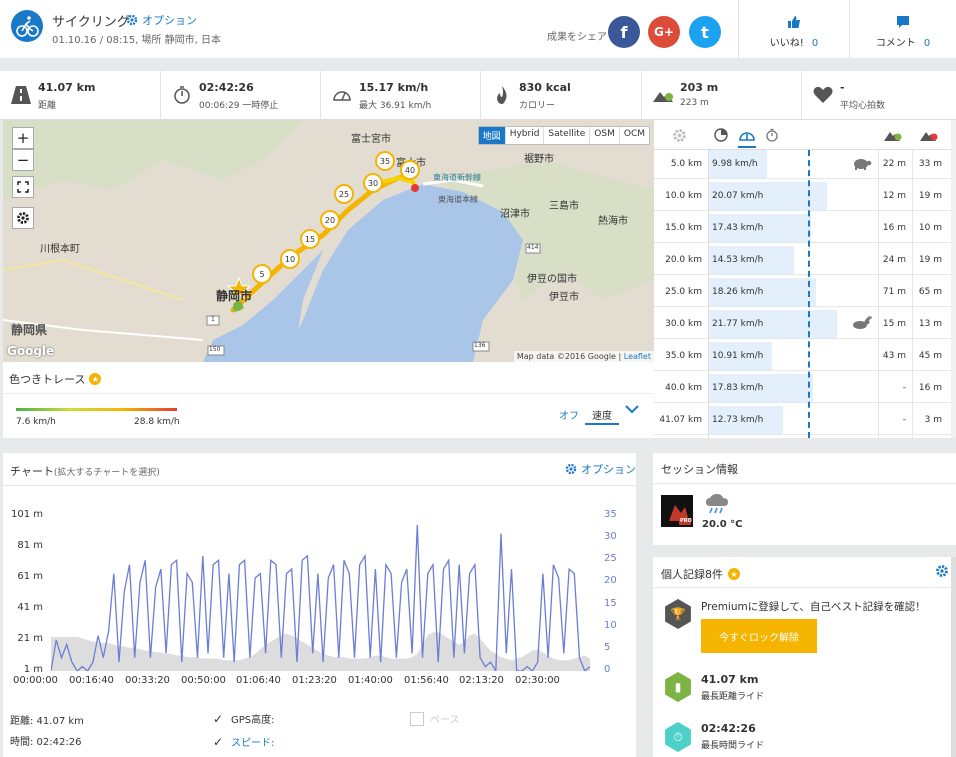 This screenshot has height=757, width=956. Describe the element at coordinates (802, 388) in the screenshot. I see `split-row: 40.0 km 17.83 km/h - 16 m` at that location.